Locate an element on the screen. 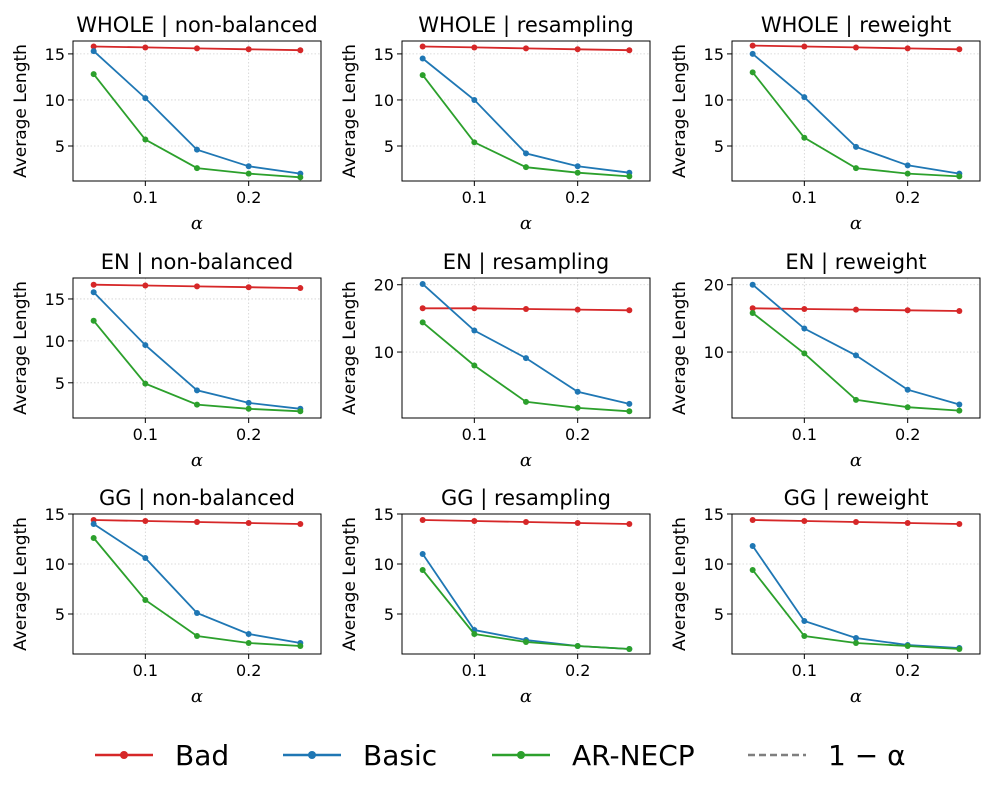 Image resolution: width=997 pixels, height=795 pixels. subplot-title: EN | non-balanced is located at coordinates (197, 262).